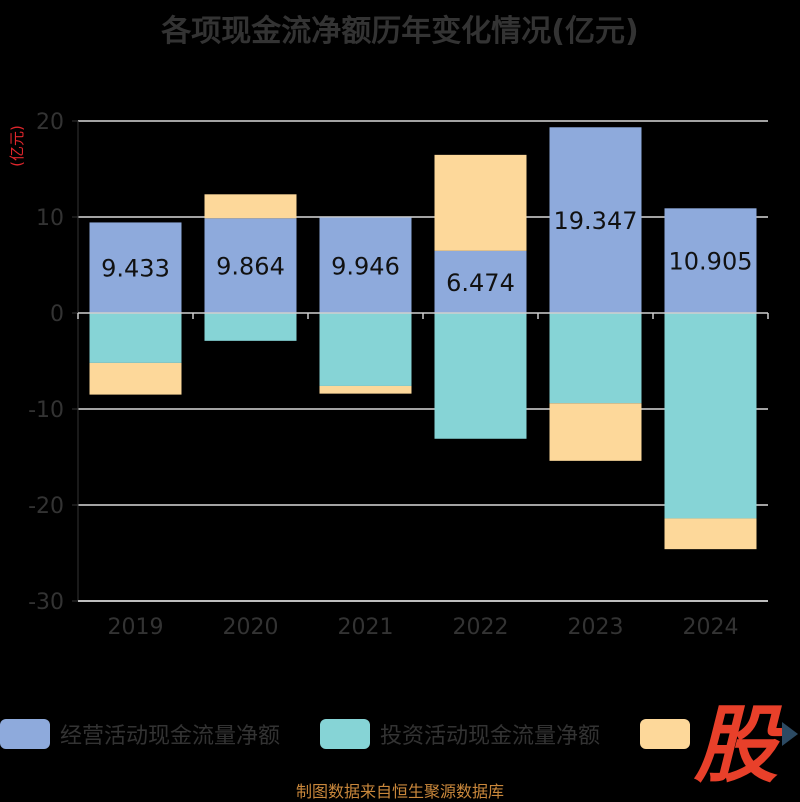  I want to click on y-axis-label: (亿元), so click(17, 146).